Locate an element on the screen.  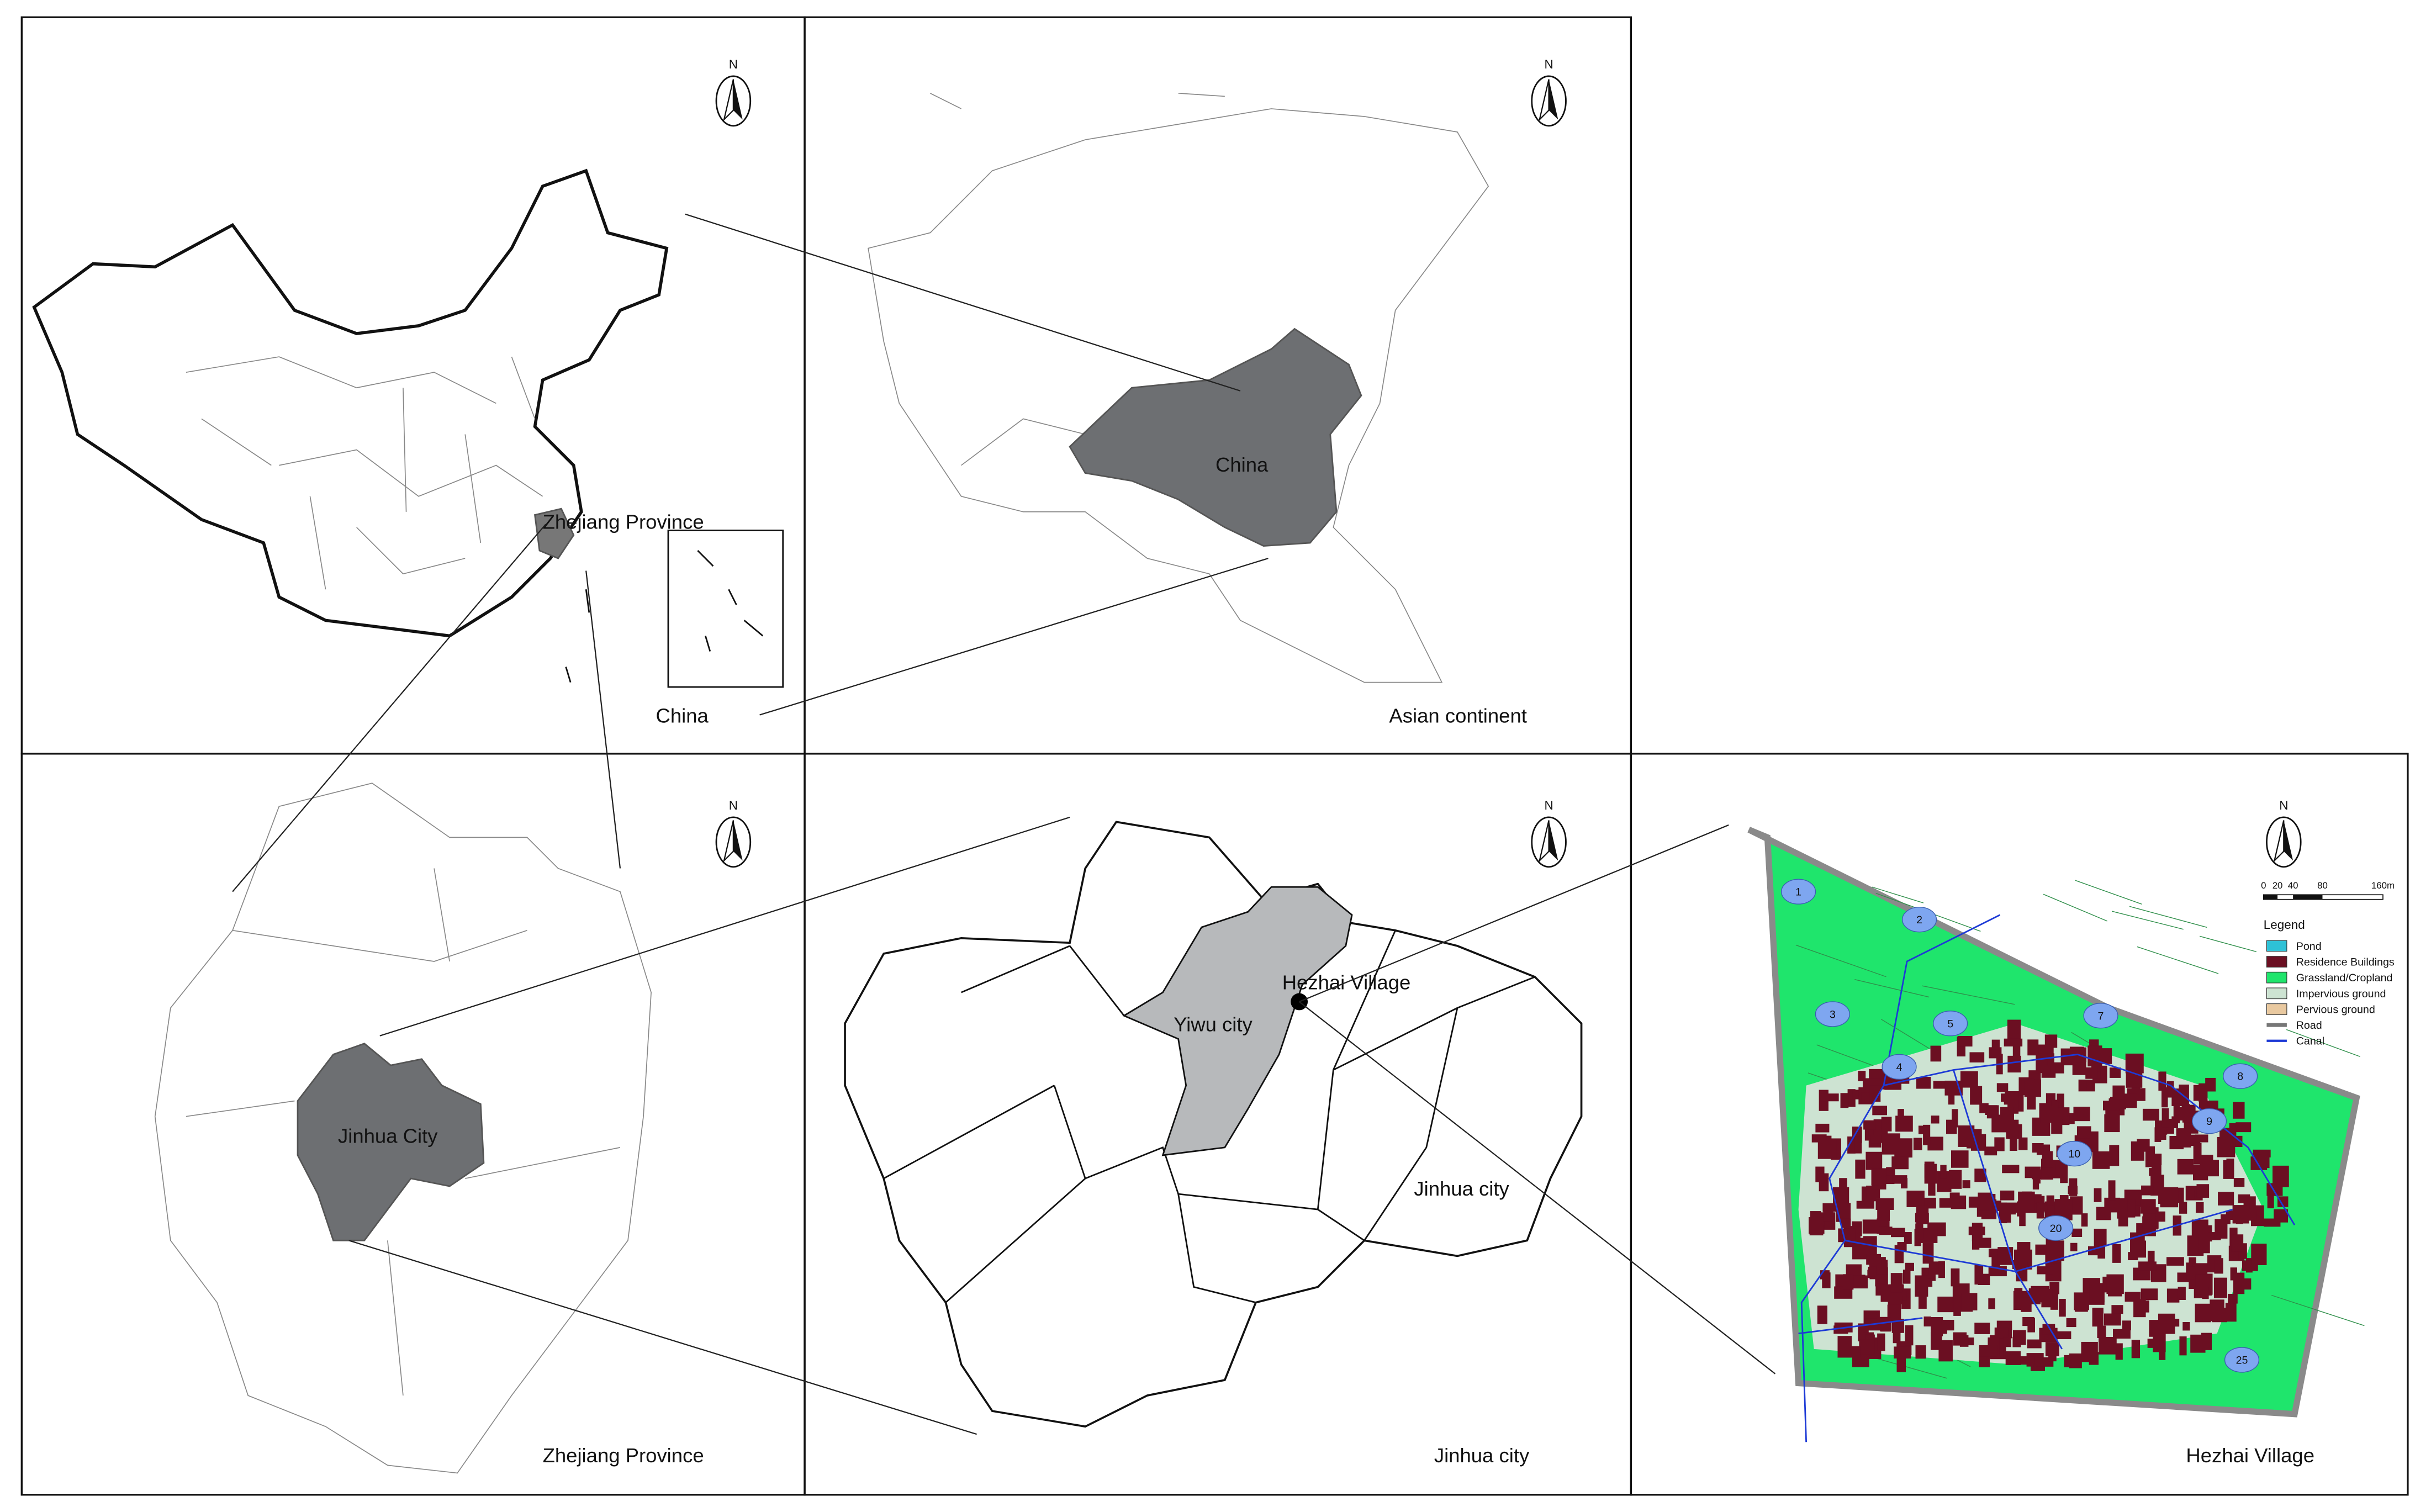
legend-label: Pond is located at coordinates (2309, 946).